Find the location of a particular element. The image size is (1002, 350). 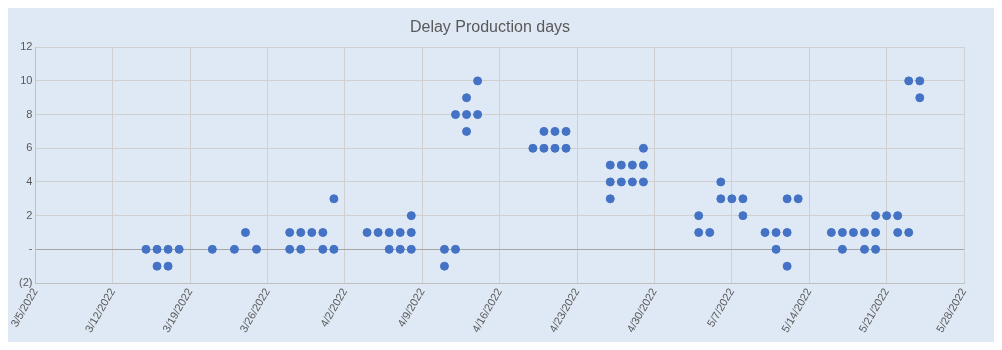

chart-title: Delay Production days is located at coordinates (490, 27).